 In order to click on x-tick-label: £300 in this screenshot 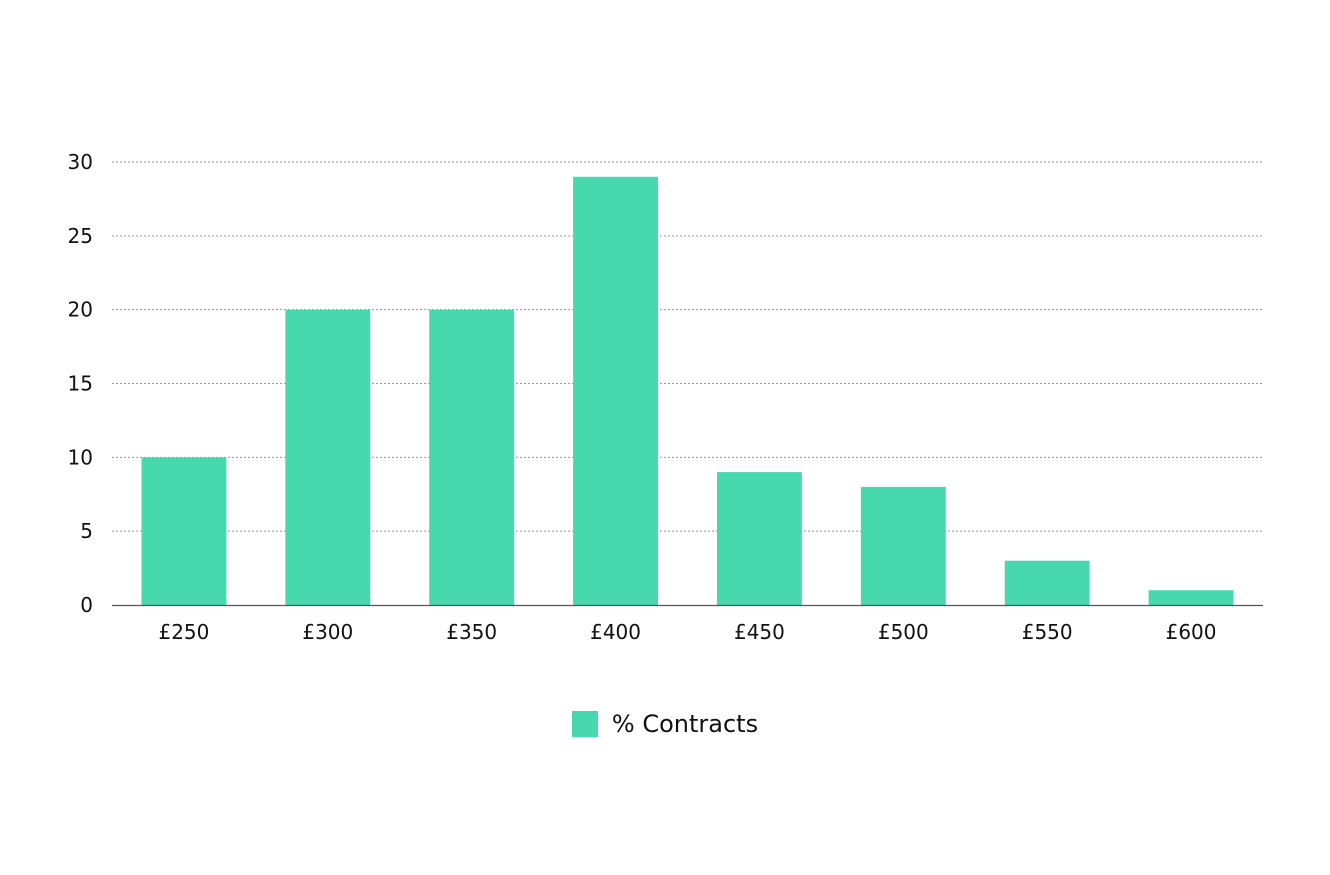, I will do `click(327, 632)`.